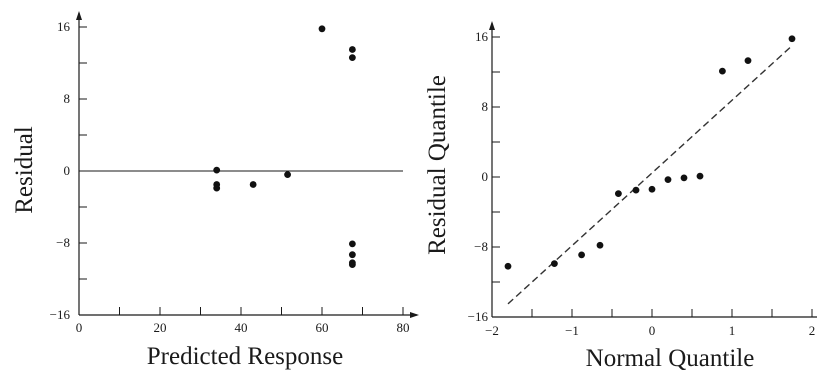  What do you see at coordinates (812, 330) in the screenshot?
I see `x-tick-label: 2` at bounding box center [812, 330].